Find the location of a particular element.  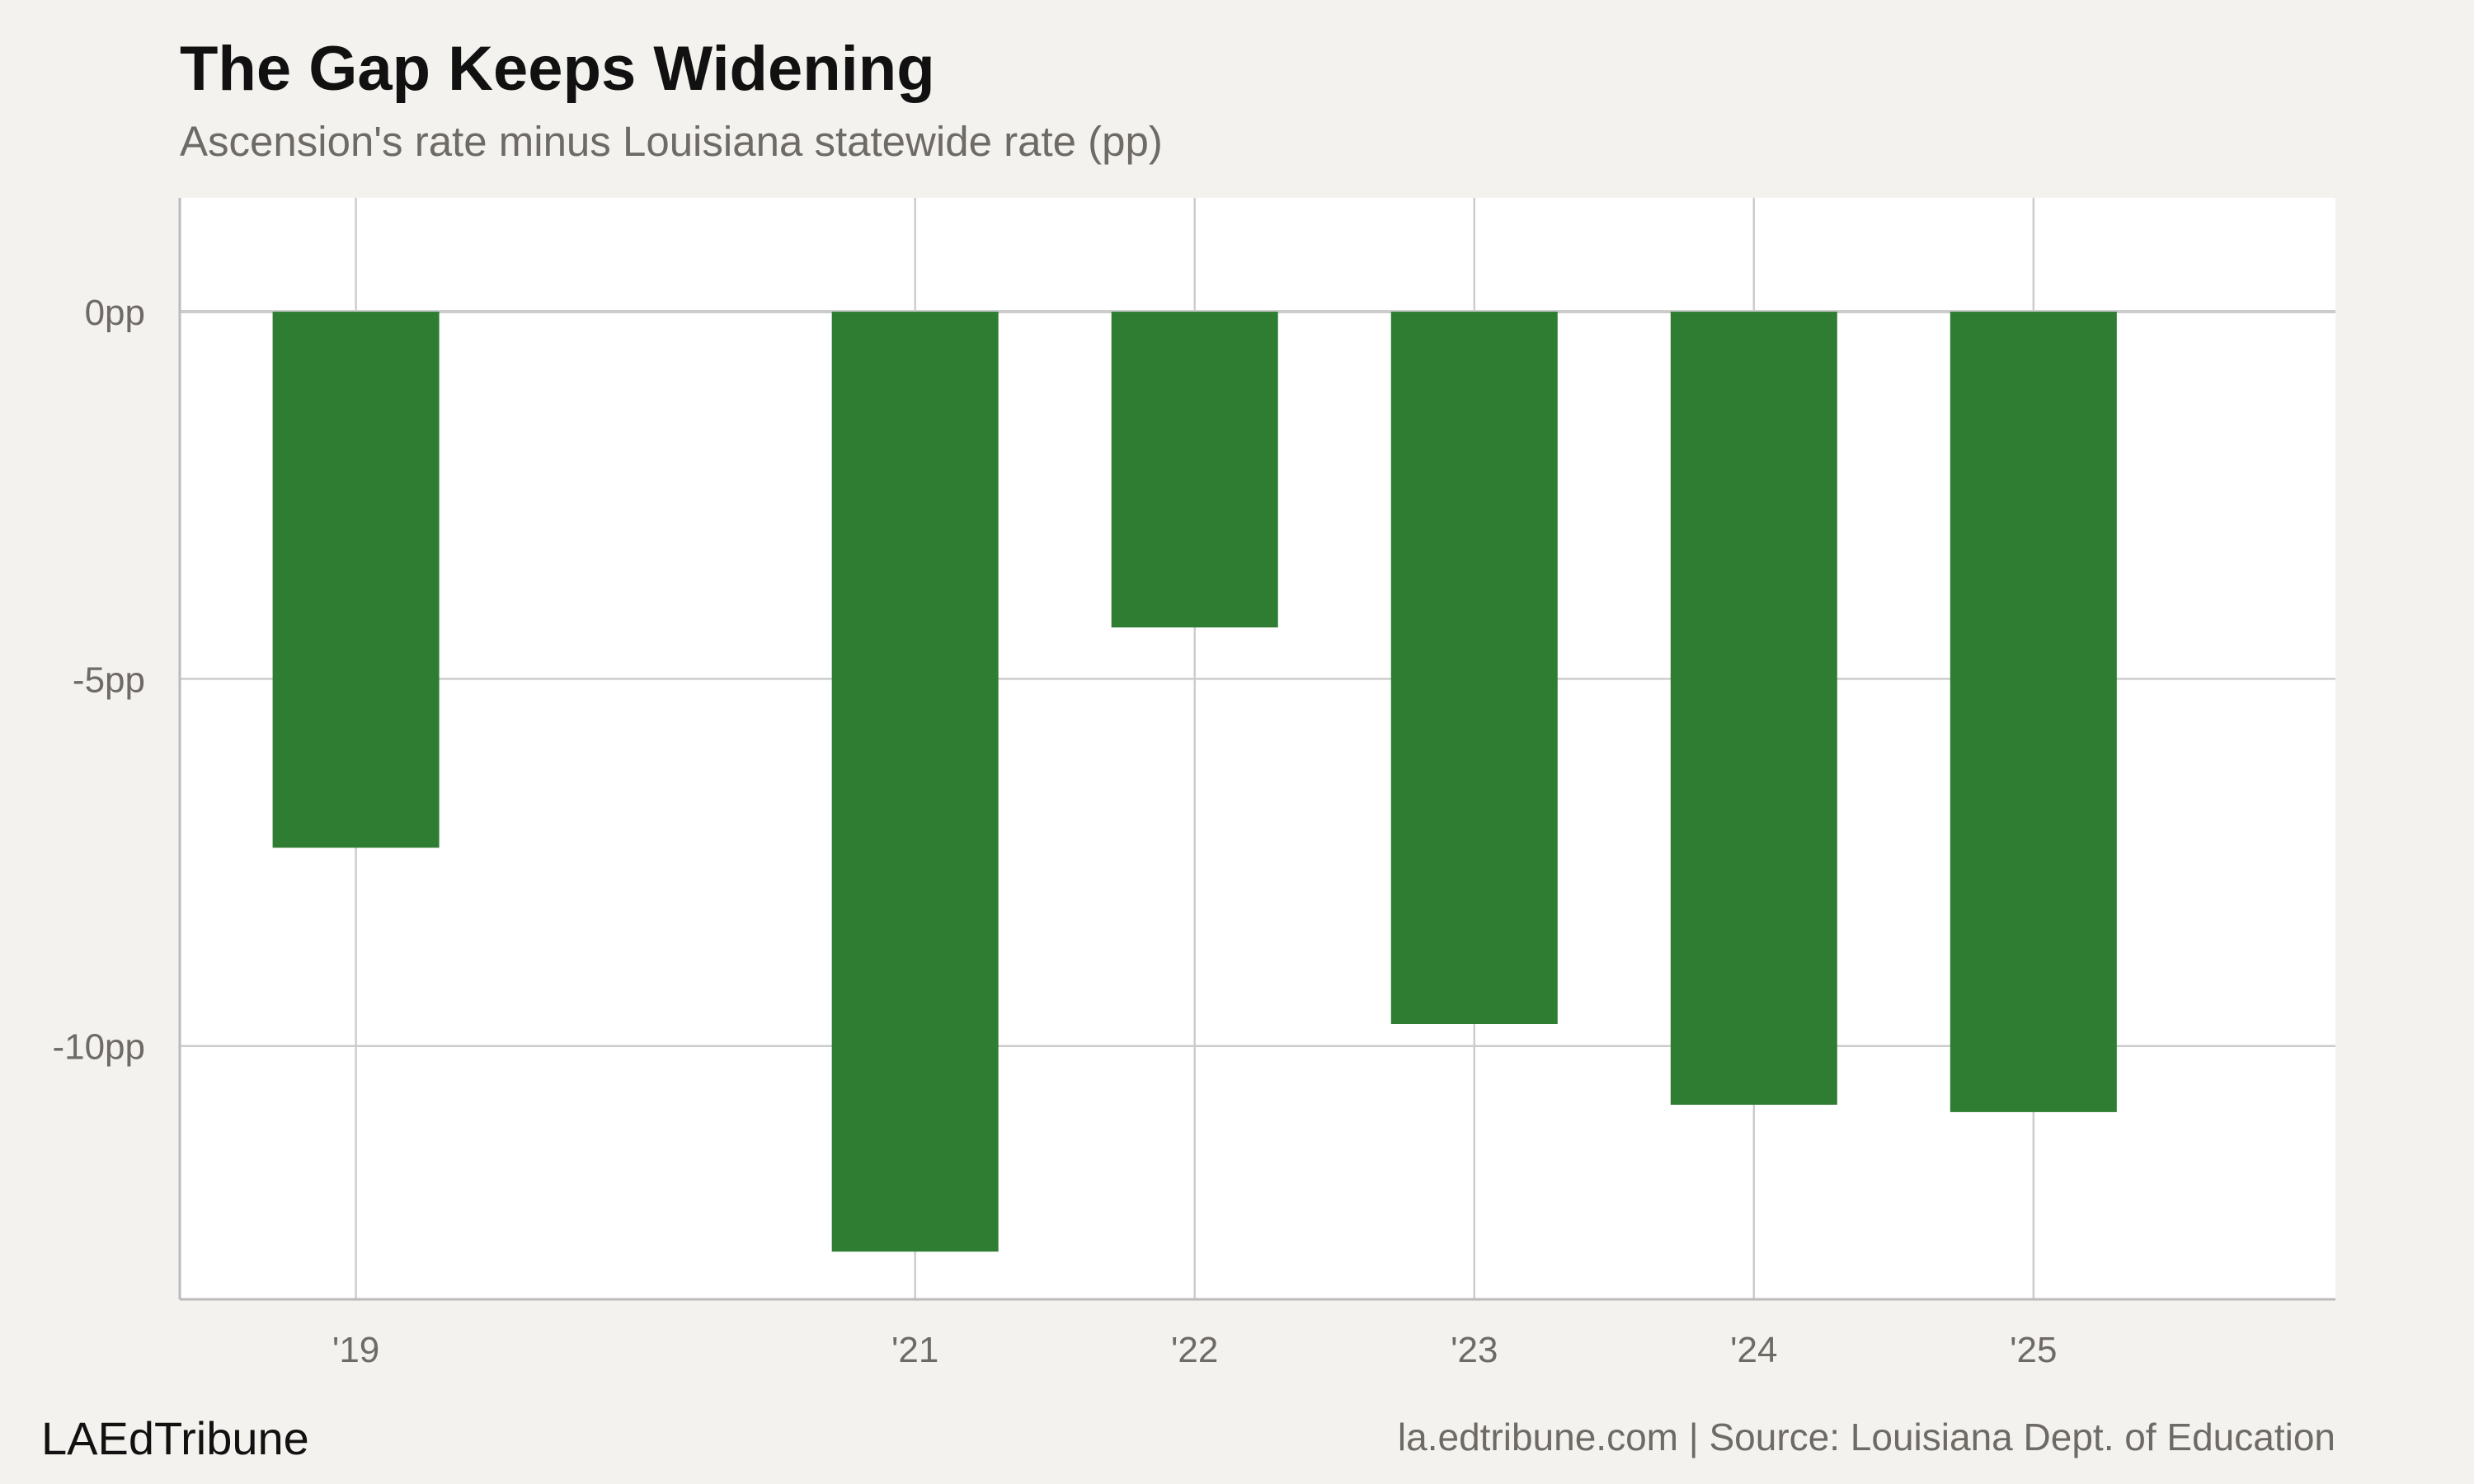

y-tick-label: -5pp is located at coordinates (109, 680).